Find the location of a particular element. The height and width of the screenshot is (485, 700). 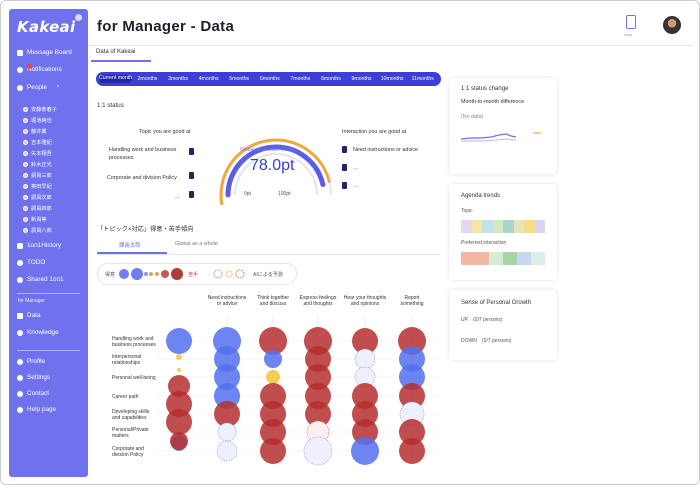

sidebar-item-label: People is located at coordinates (37, 87).